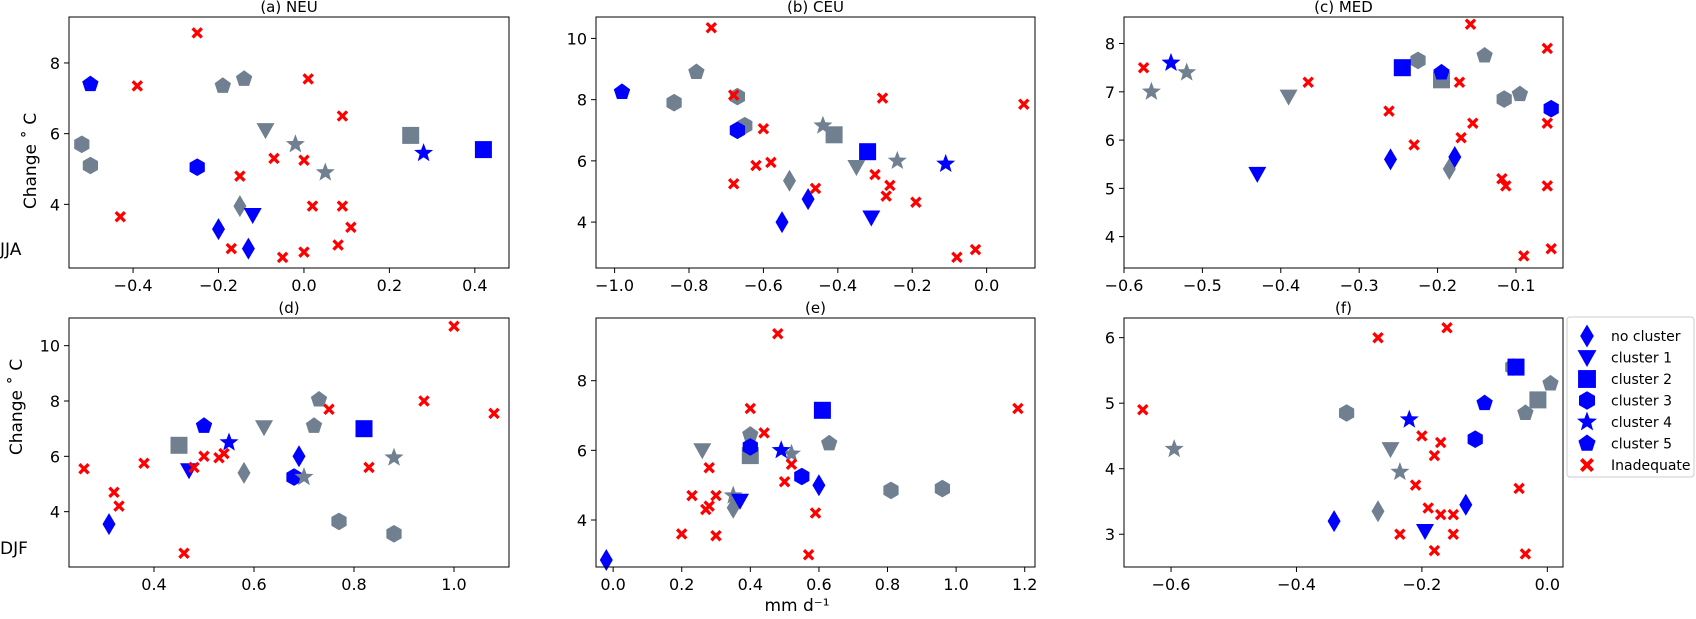 The height and width of the screenshot is (619, 1696). What do you see at coordinates (1343, 8) in the screenshot?
I see `panel-title: (c) MED` at bounding box center [1343, 8].